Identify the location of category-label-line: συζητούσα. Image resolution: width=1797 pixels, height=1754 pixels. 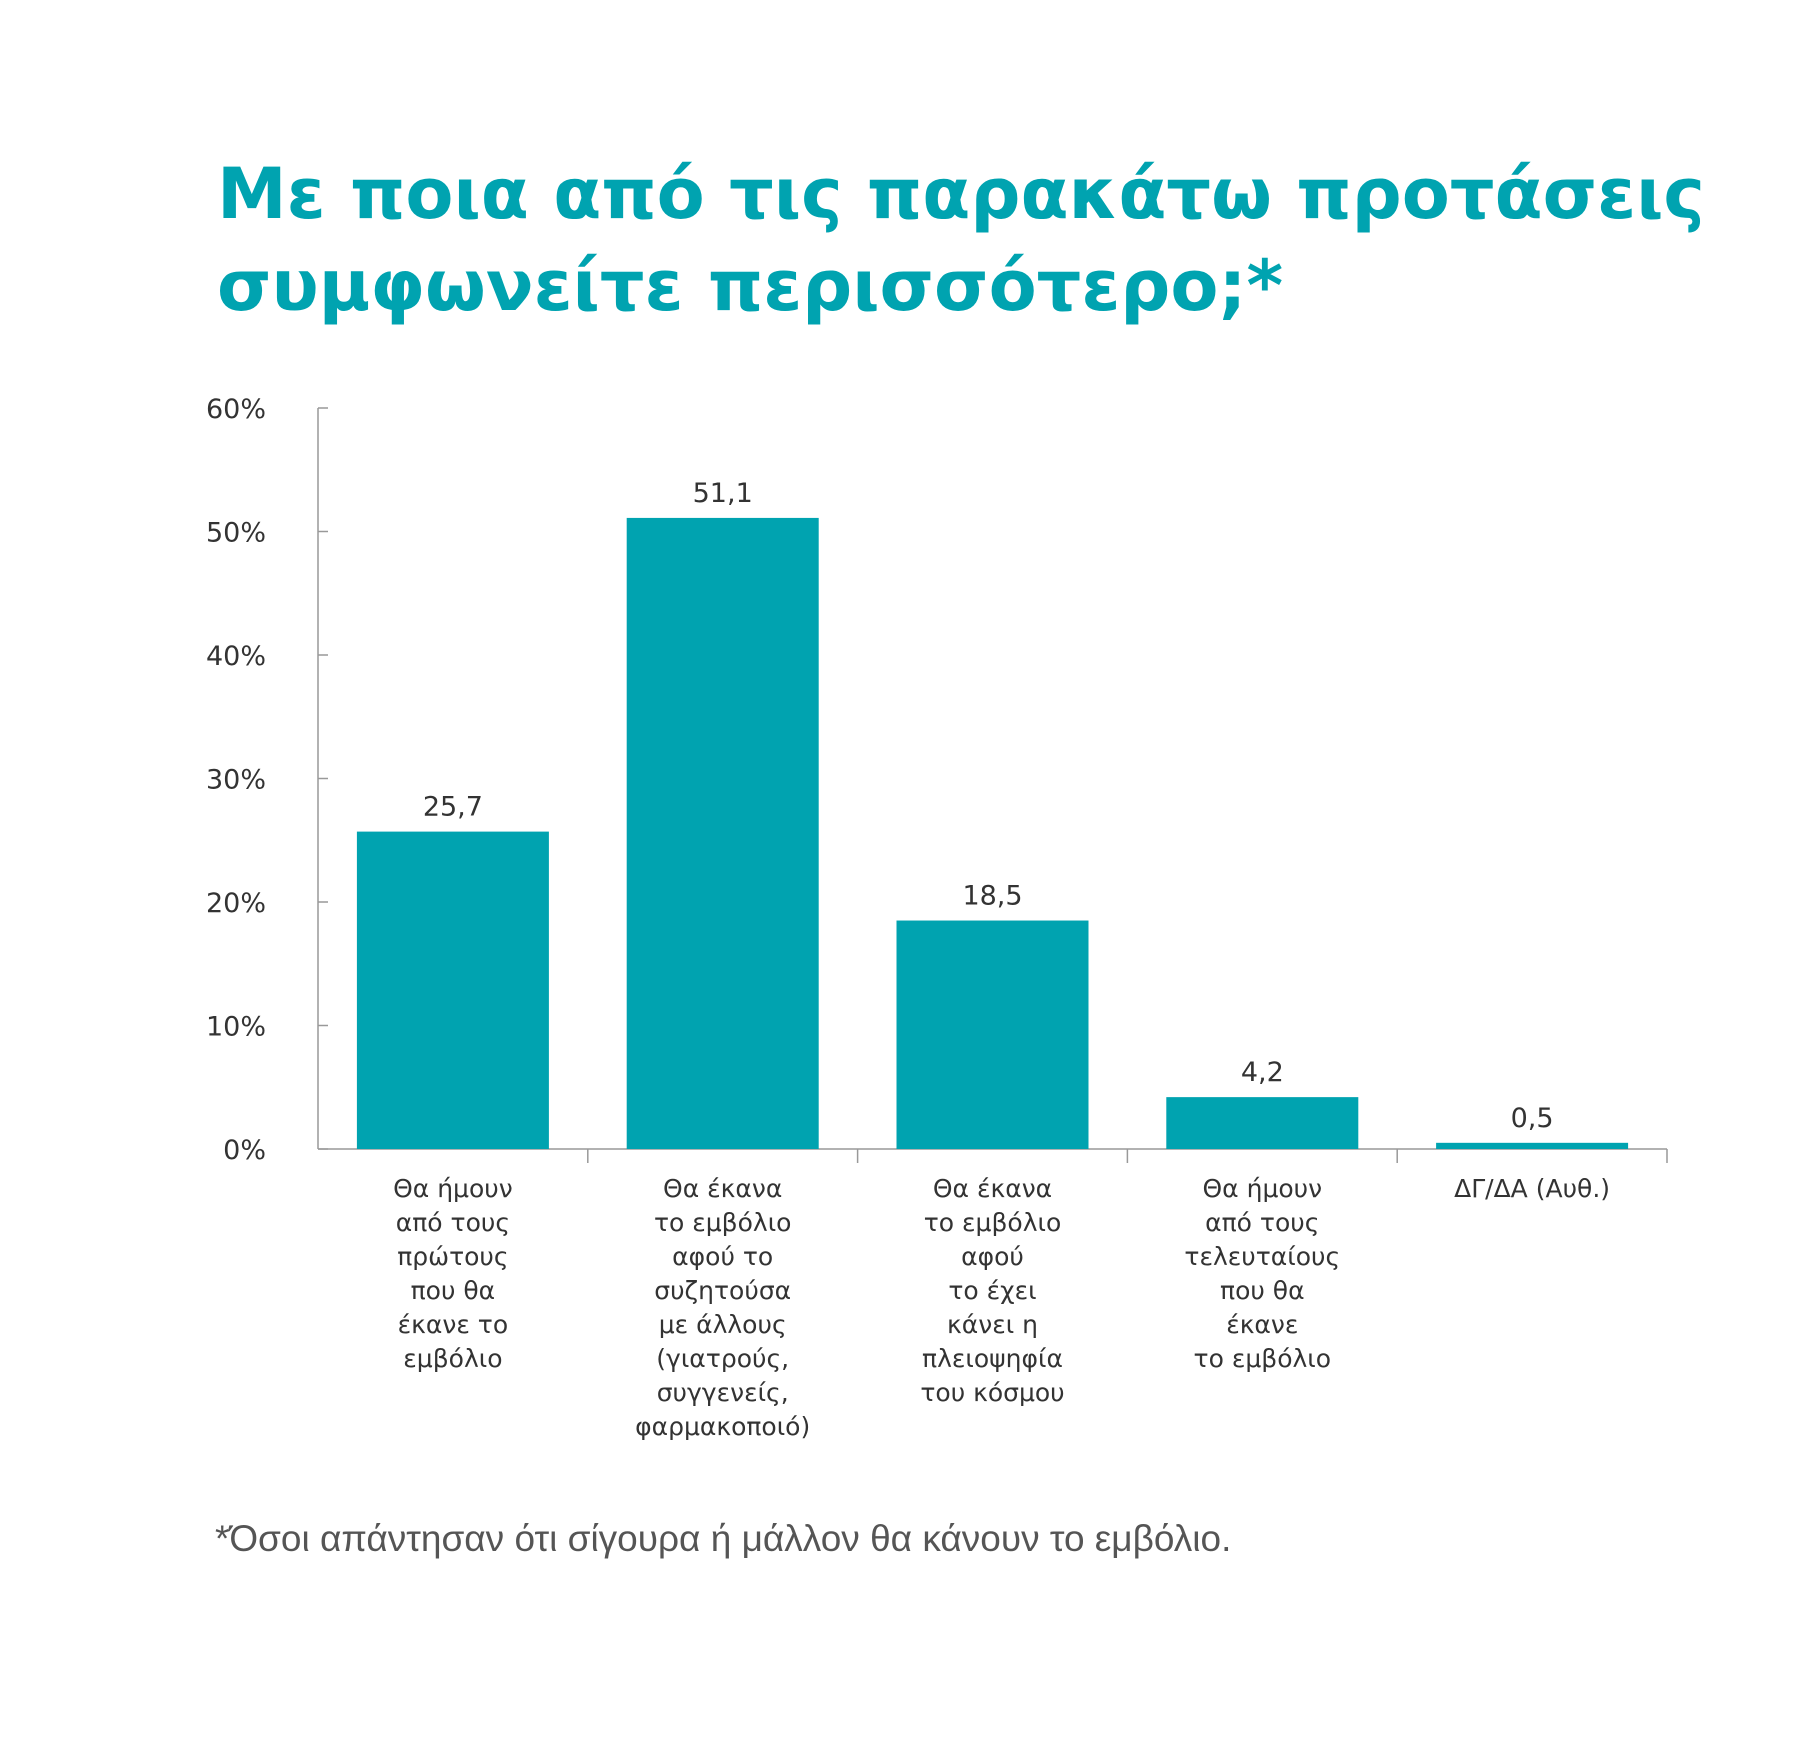
(722, 1290).